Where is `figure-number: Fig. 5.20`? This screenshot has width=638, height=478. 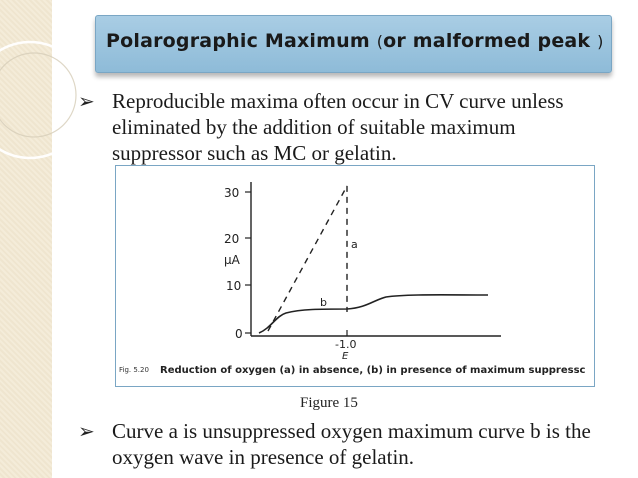 figure-number: Fig. 5.20 is located at coordinates (134, 370).